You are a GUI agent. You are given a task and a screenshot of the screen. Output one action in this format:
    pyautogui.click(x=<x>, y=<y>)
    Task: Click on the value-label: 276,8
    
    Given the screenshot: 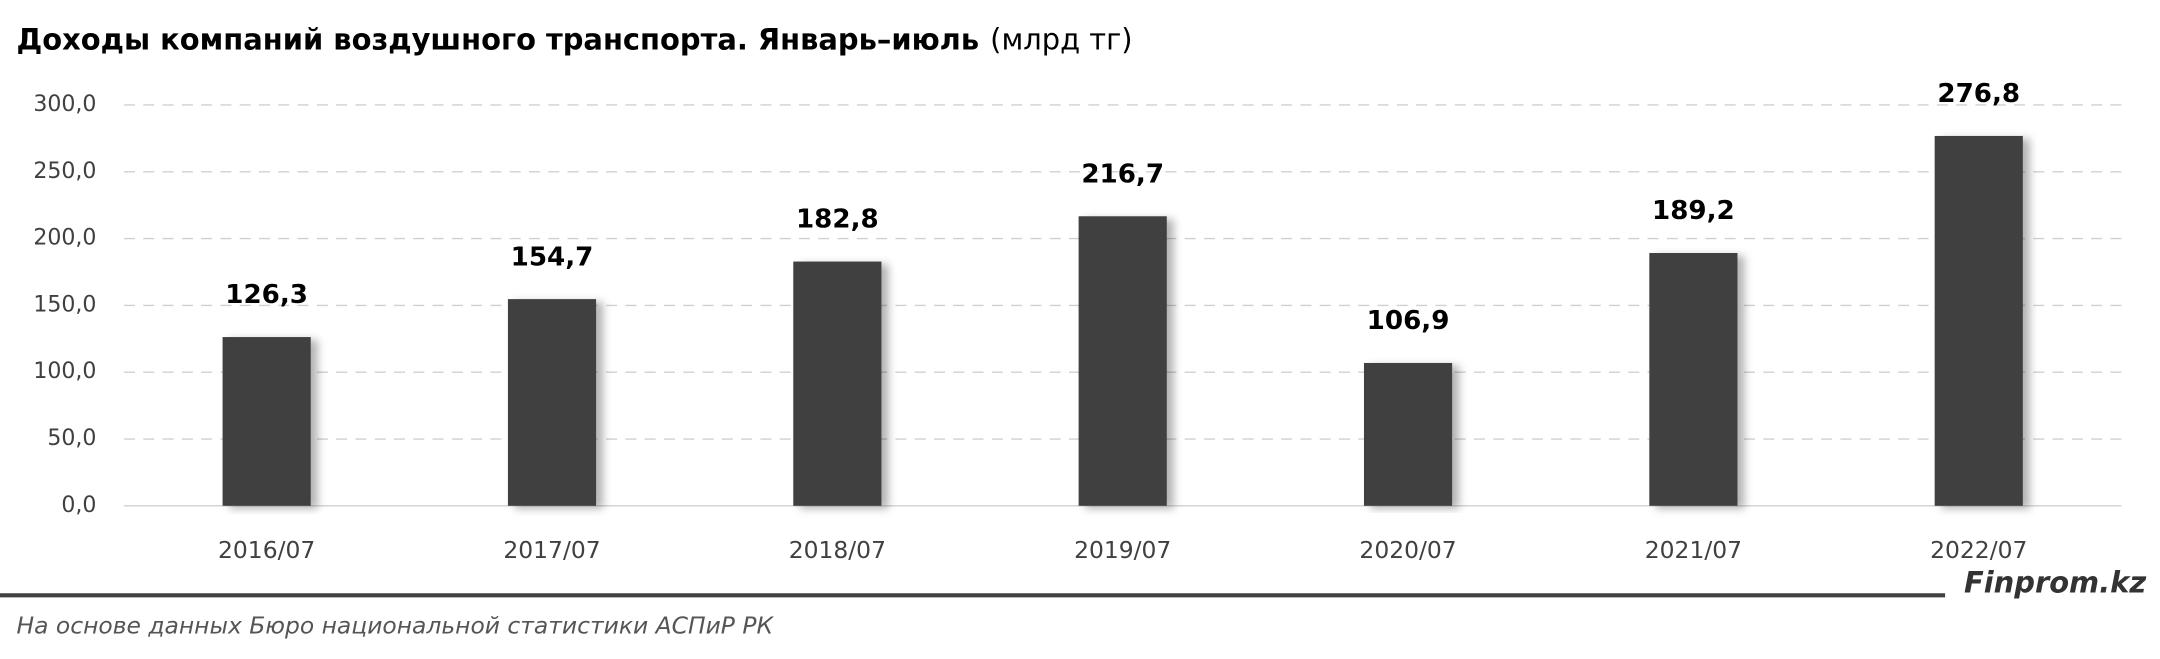 What is the action you would take?
    pyautogui.click(x=1978, y=94)
    